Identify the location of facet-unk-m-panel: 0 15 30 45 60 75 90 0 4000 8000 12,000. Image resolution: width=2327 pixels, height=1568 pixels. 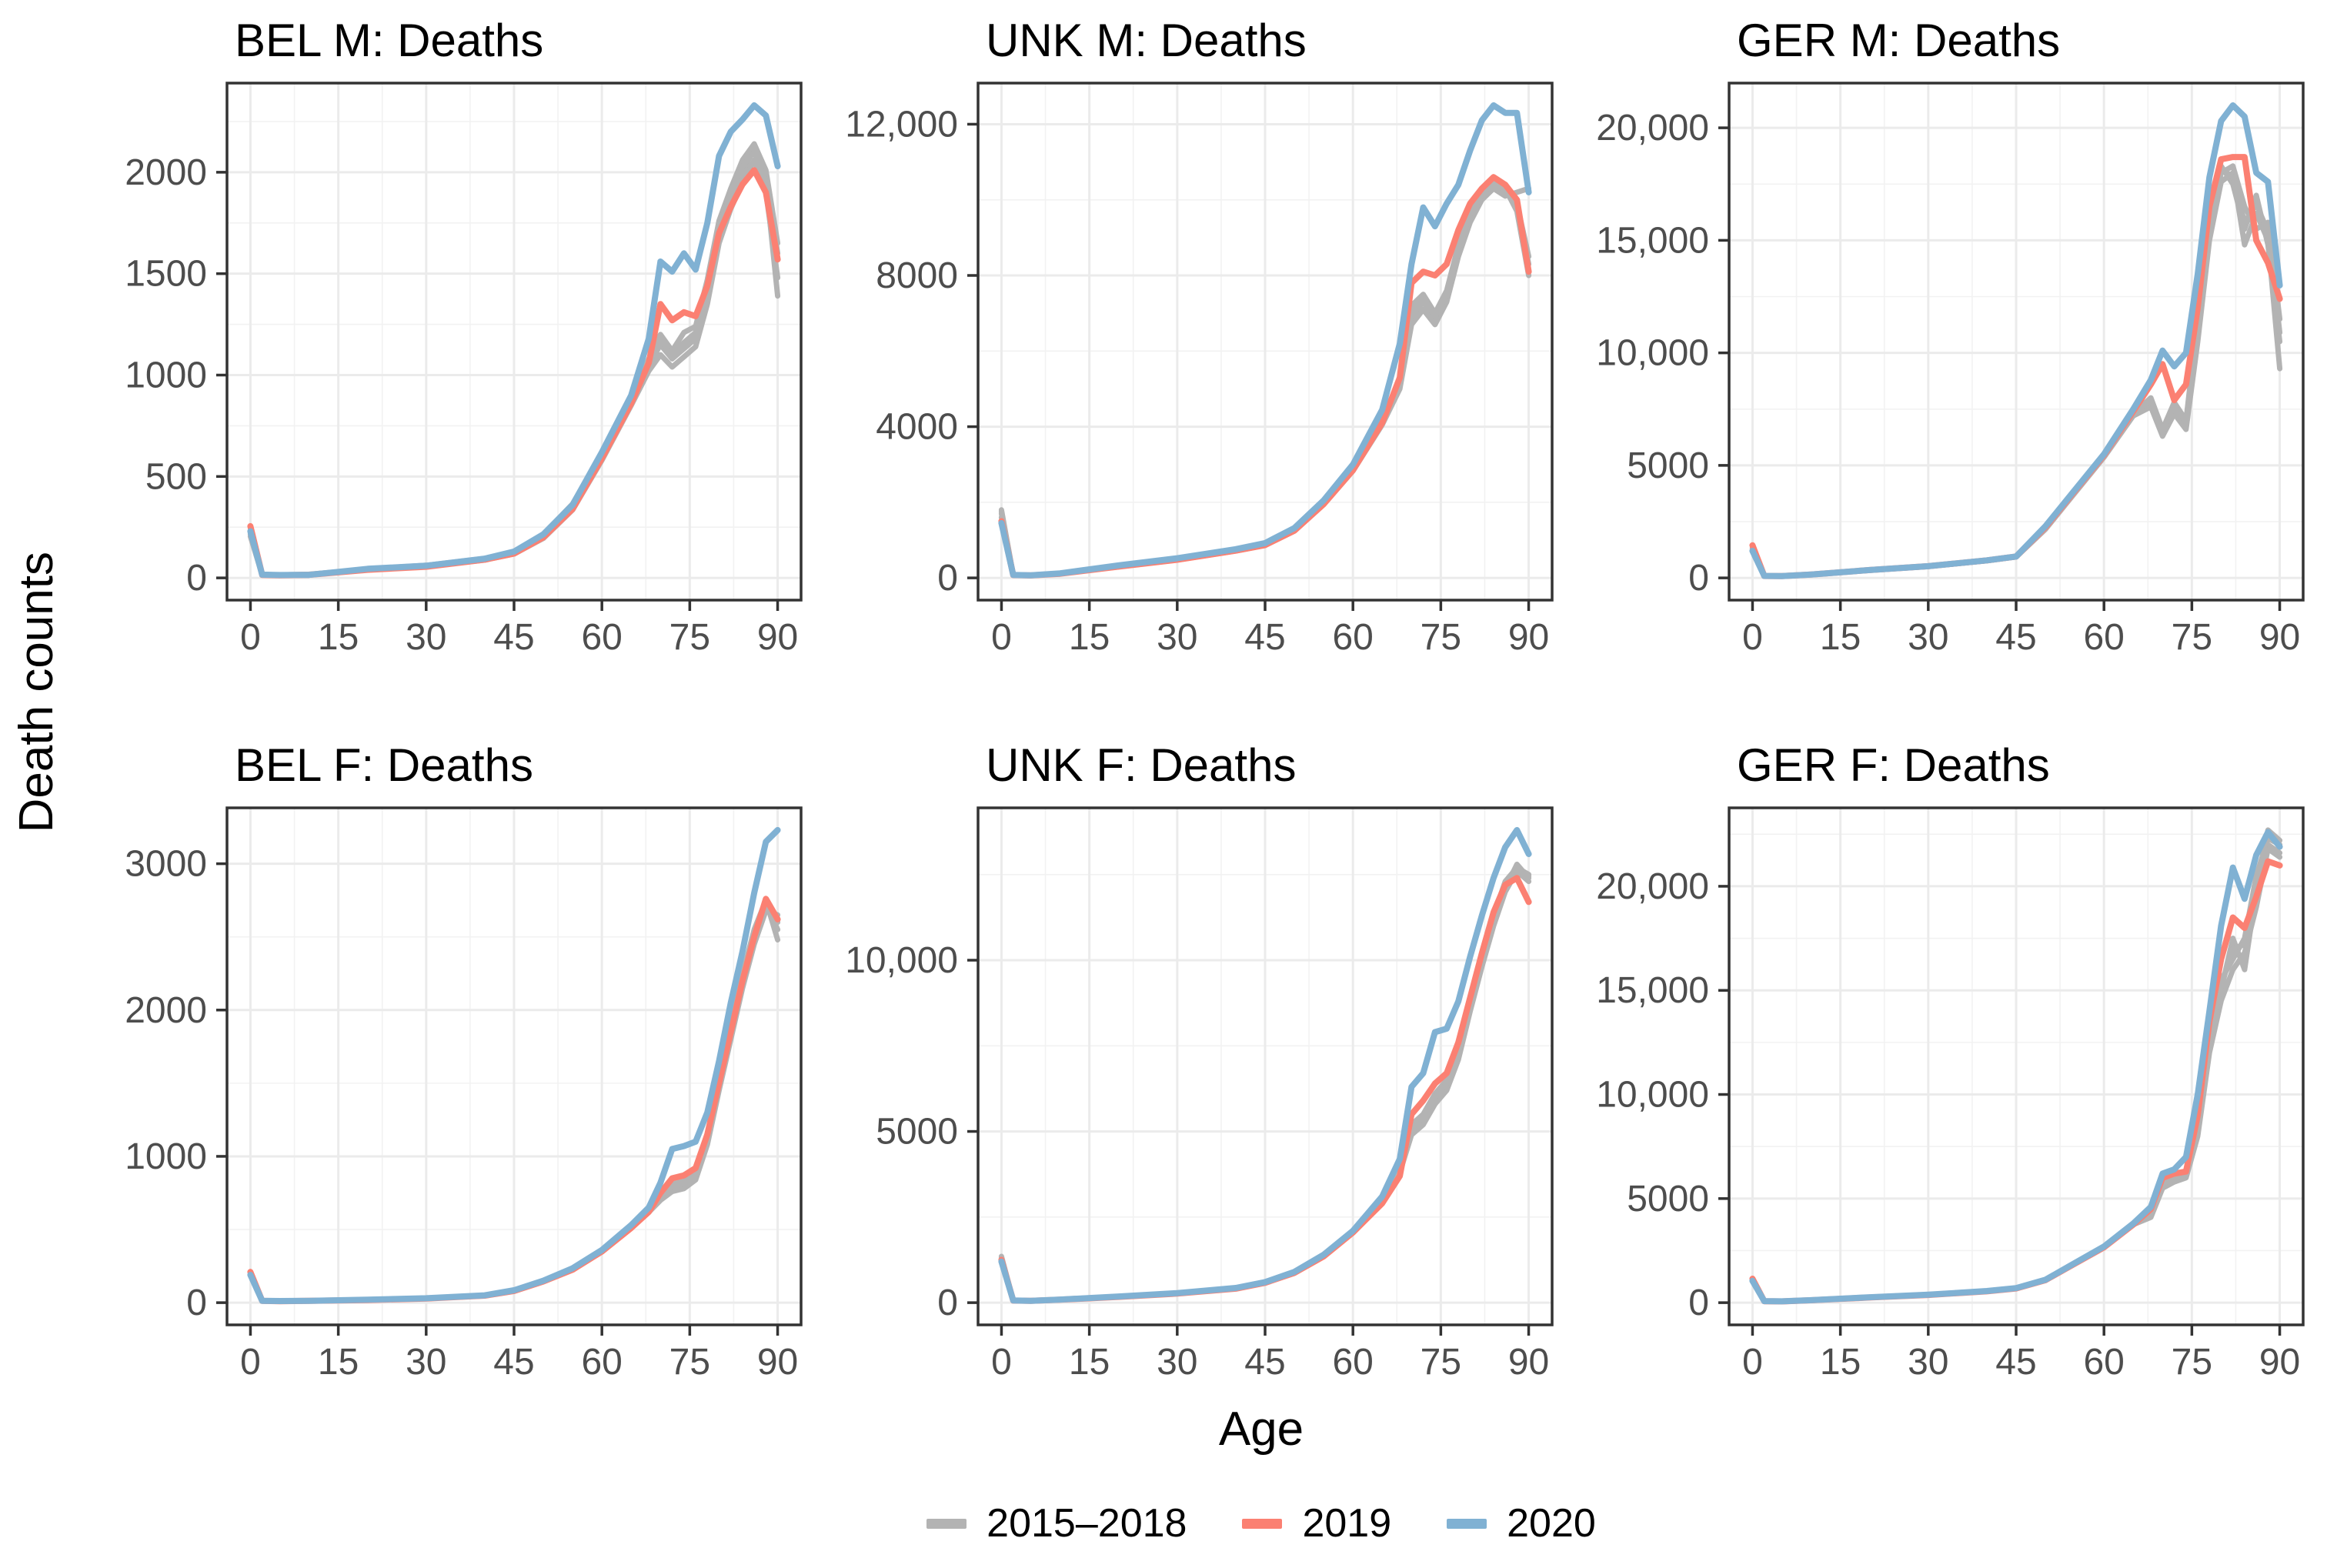
(1199, 369).